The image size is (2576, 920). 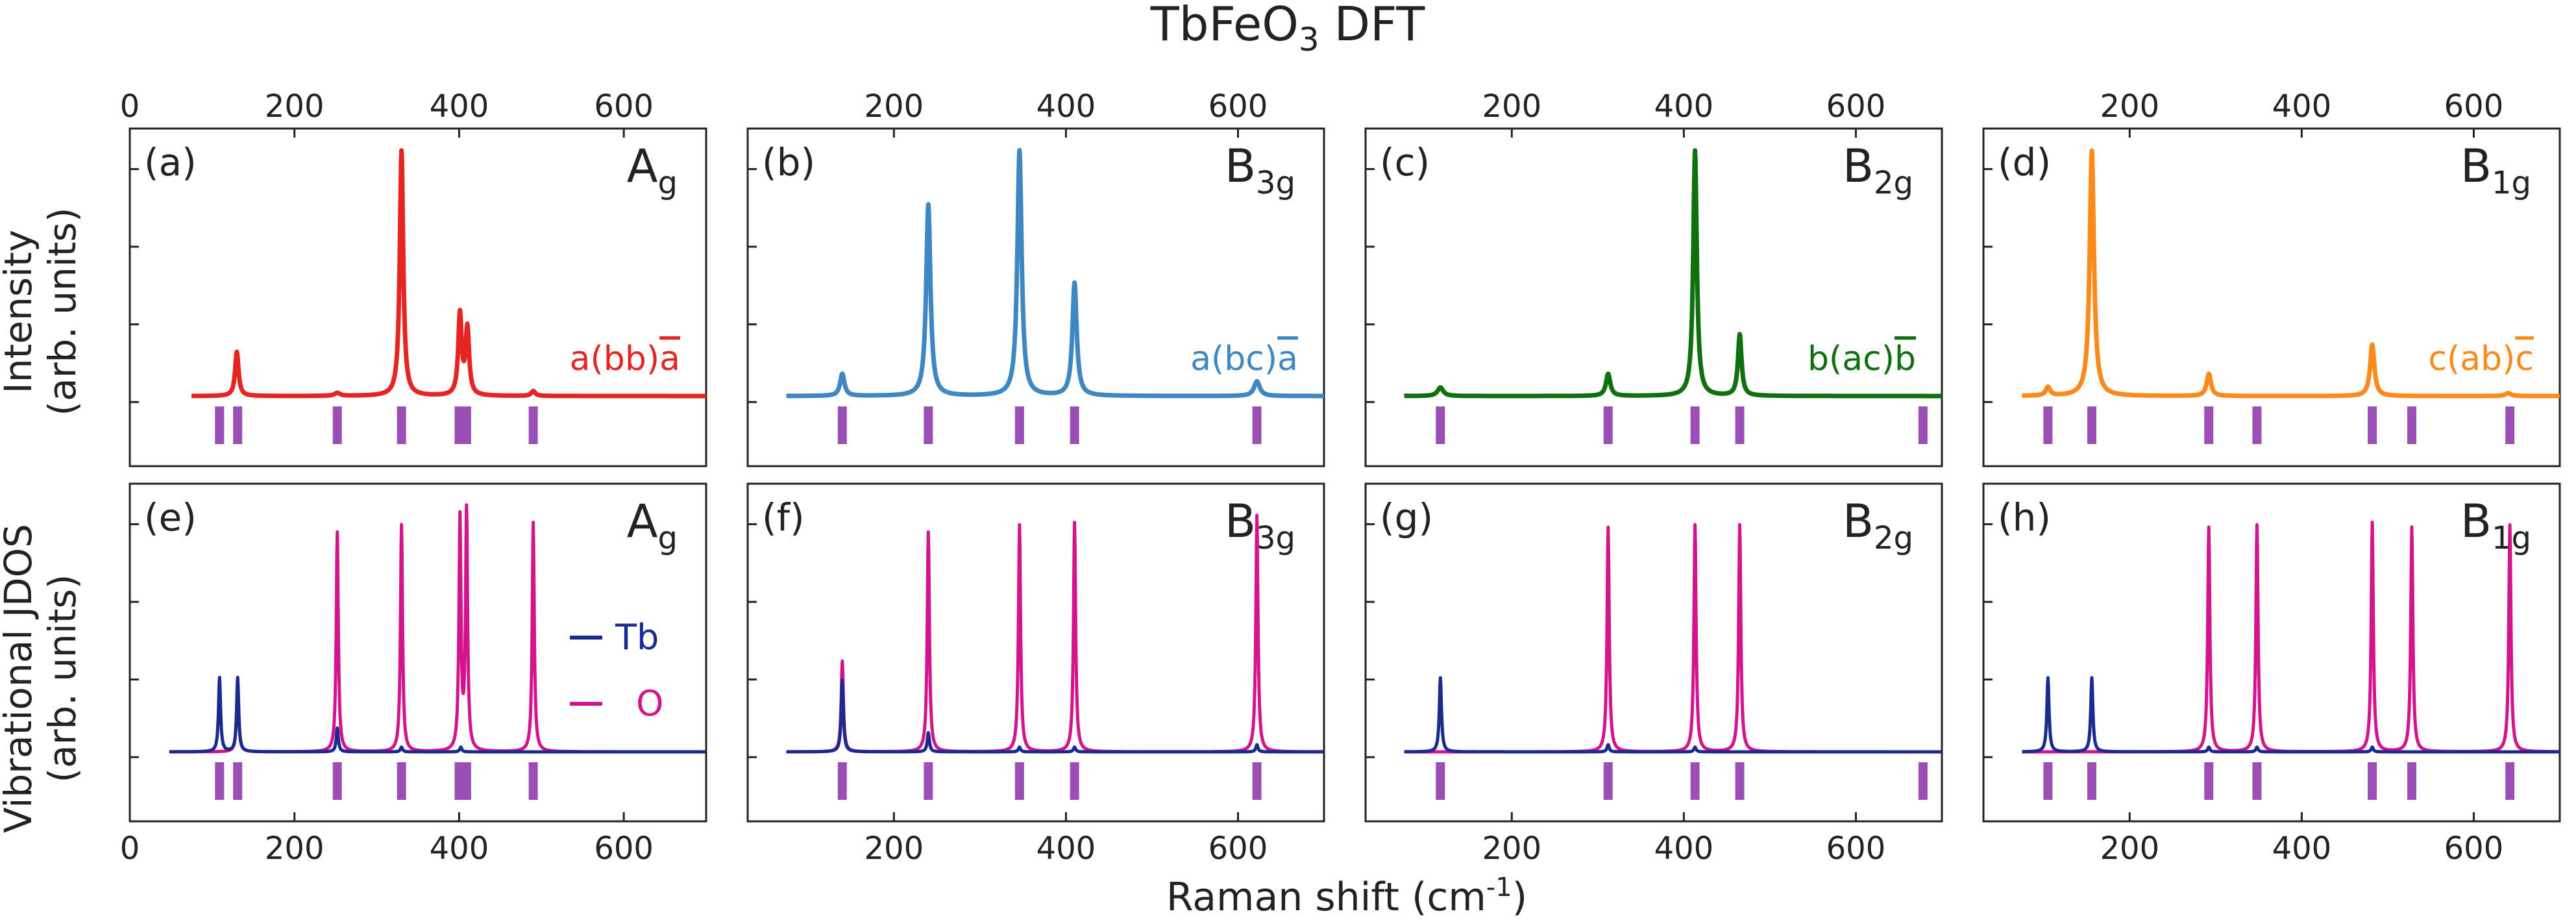 I want to click on scattering-geometry-label: c(ab)c, so click(x=2481, y=359).